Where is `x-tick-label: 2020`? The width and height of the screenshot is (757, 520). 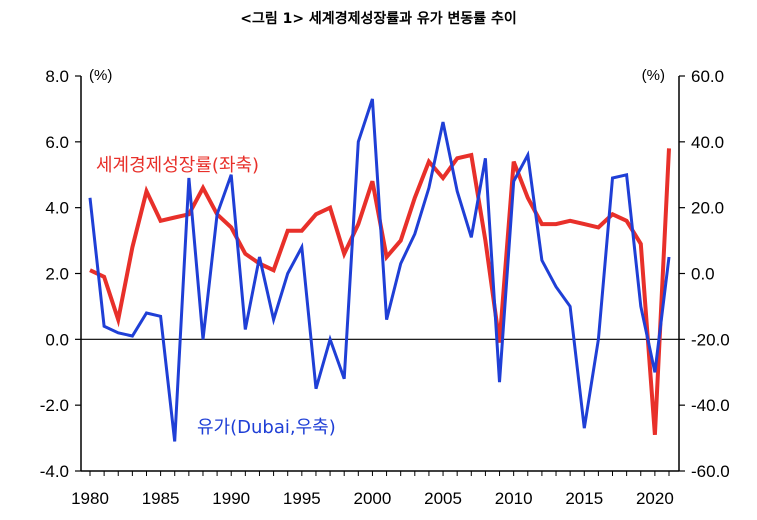
x-tick-label: 2020 is located at coordinates (655, 498).